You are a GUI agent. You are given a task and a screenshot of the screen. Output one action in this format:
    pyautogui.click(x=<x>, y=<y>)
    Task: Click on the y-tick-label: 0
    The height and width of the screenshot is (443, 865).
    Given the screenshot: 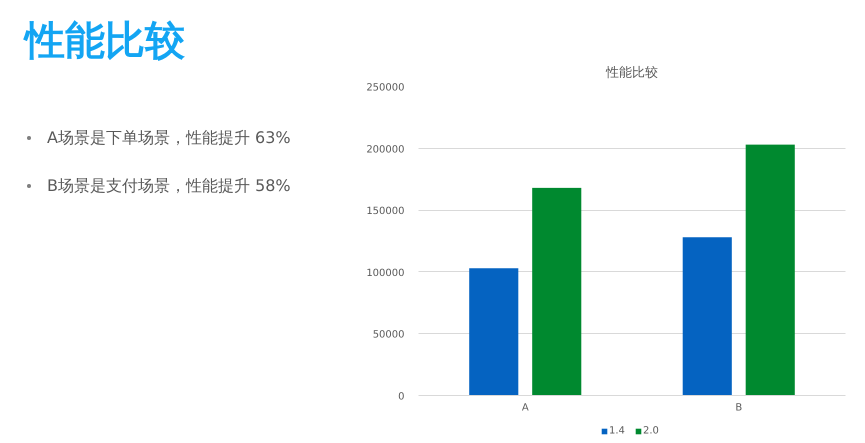 What is the action you would take?
    pyautogui.click(x=401, y=397)
    